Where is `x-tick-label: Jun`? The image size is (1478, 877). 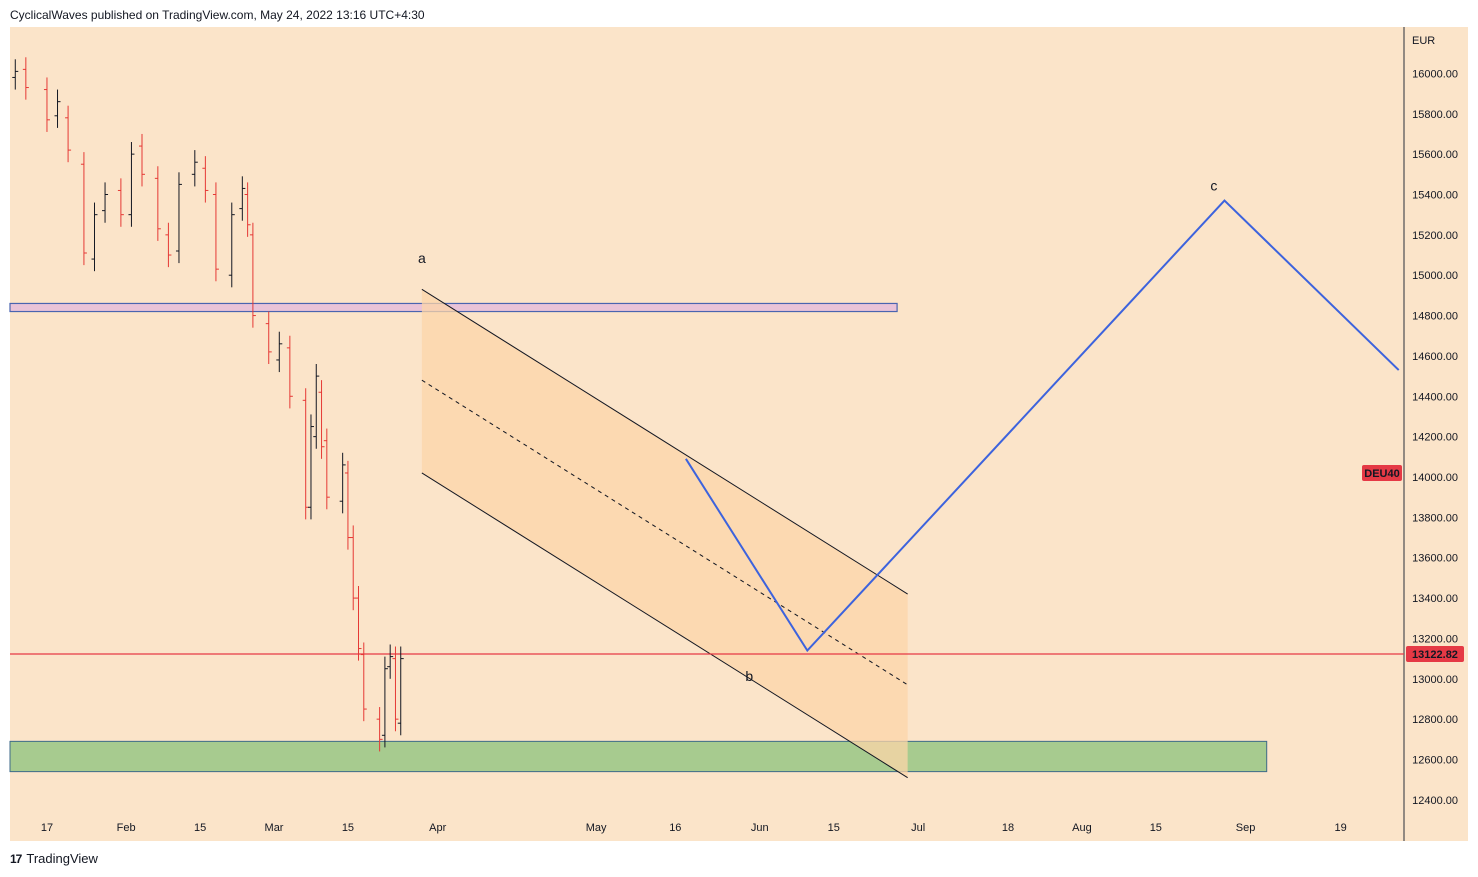 x-tick-label: Jun is located at coordinates (760, 828).